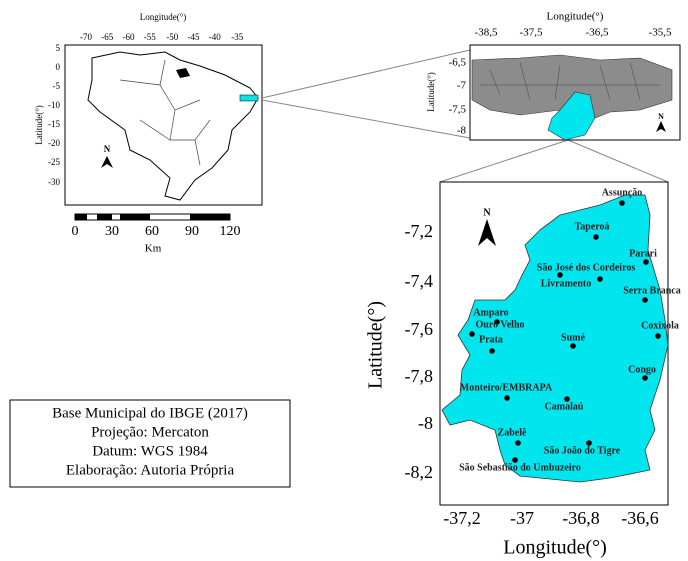  Describe the element at coordinates (419, 472) in the screenshot. I see `tick-label: -8,2` at that location.